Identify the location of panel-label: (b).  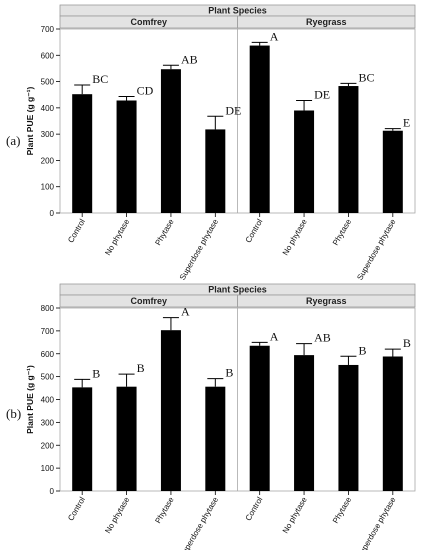
(13, 413).